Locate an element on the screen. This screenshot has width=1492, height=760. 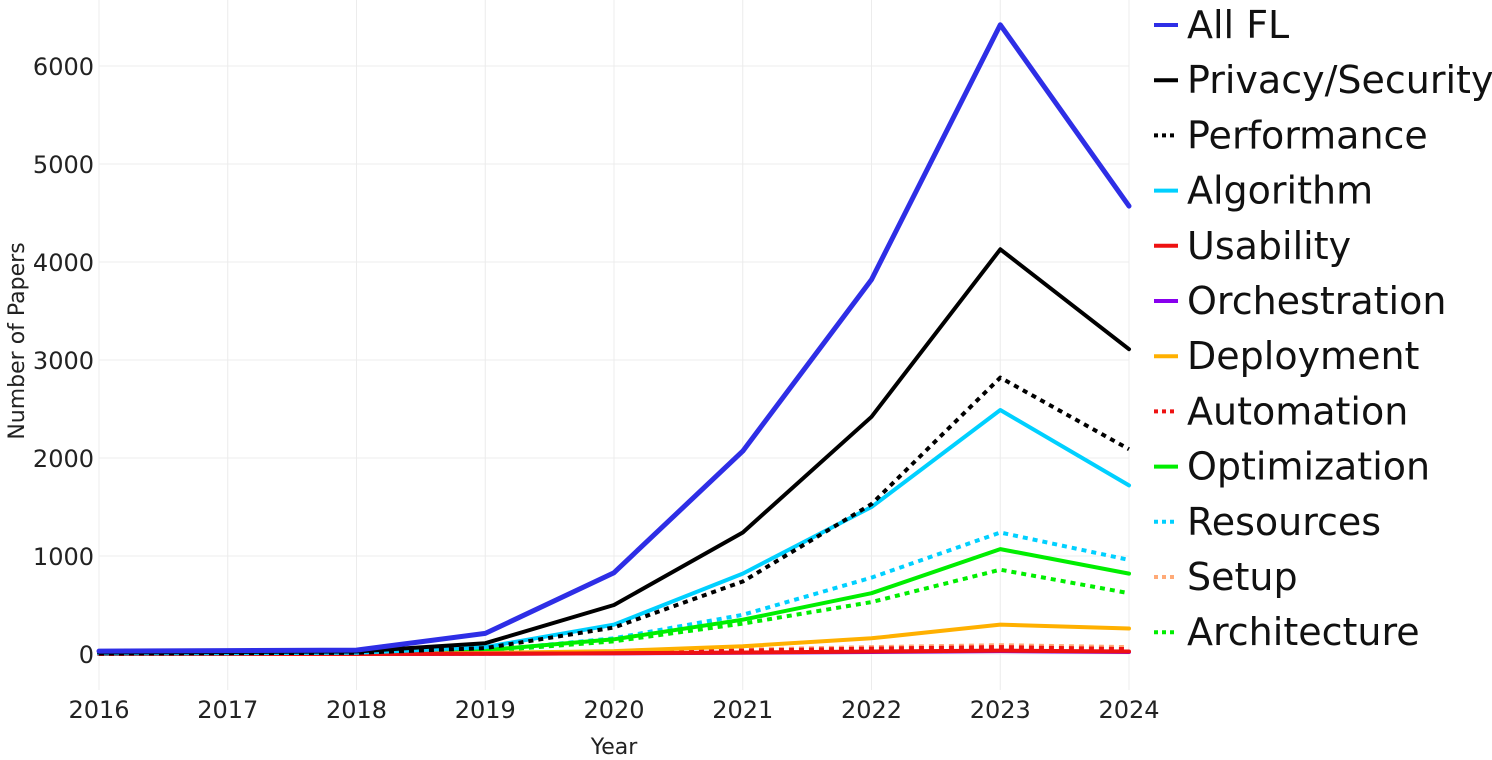
legend-item: Automation is located at coordinates (1281, 411).